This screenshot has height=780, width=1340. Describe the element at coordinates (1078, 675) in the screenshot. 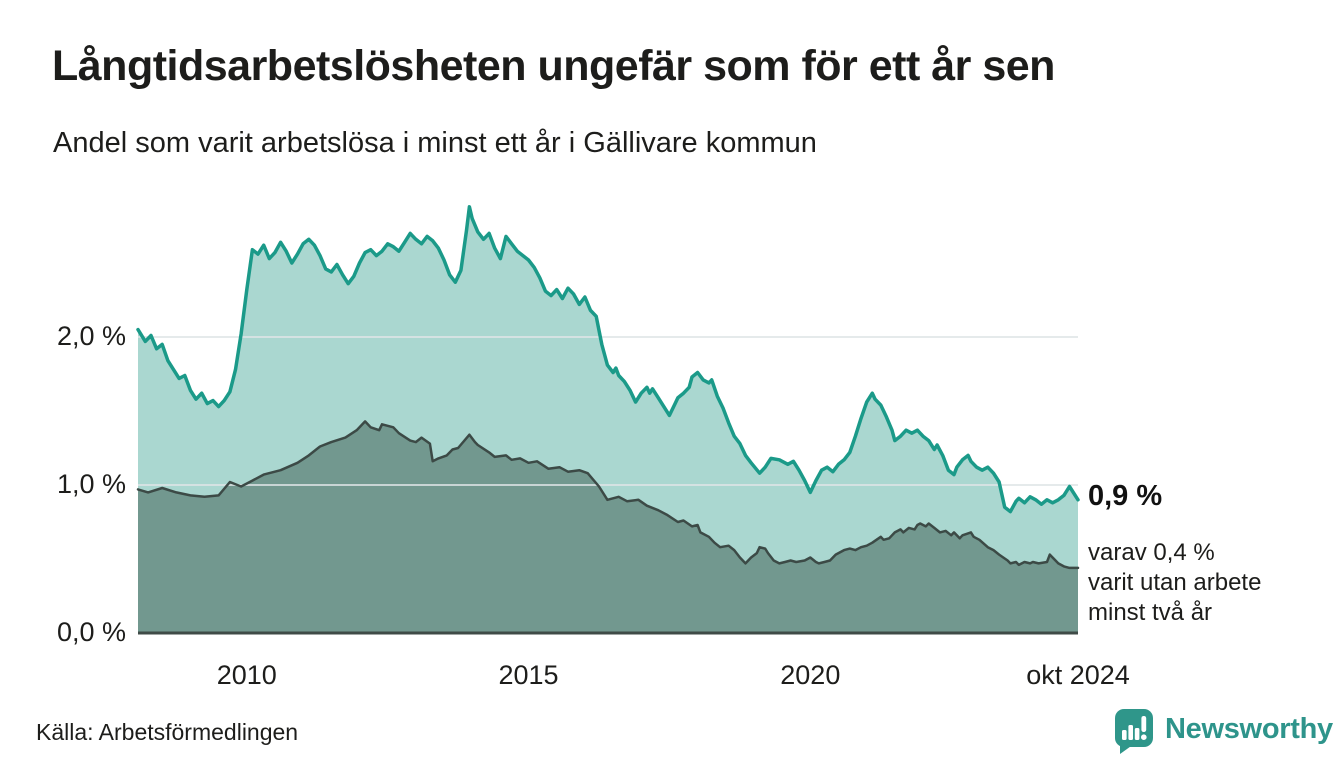

I see `x-tick-label-okt2024: okt 2024` at that location.